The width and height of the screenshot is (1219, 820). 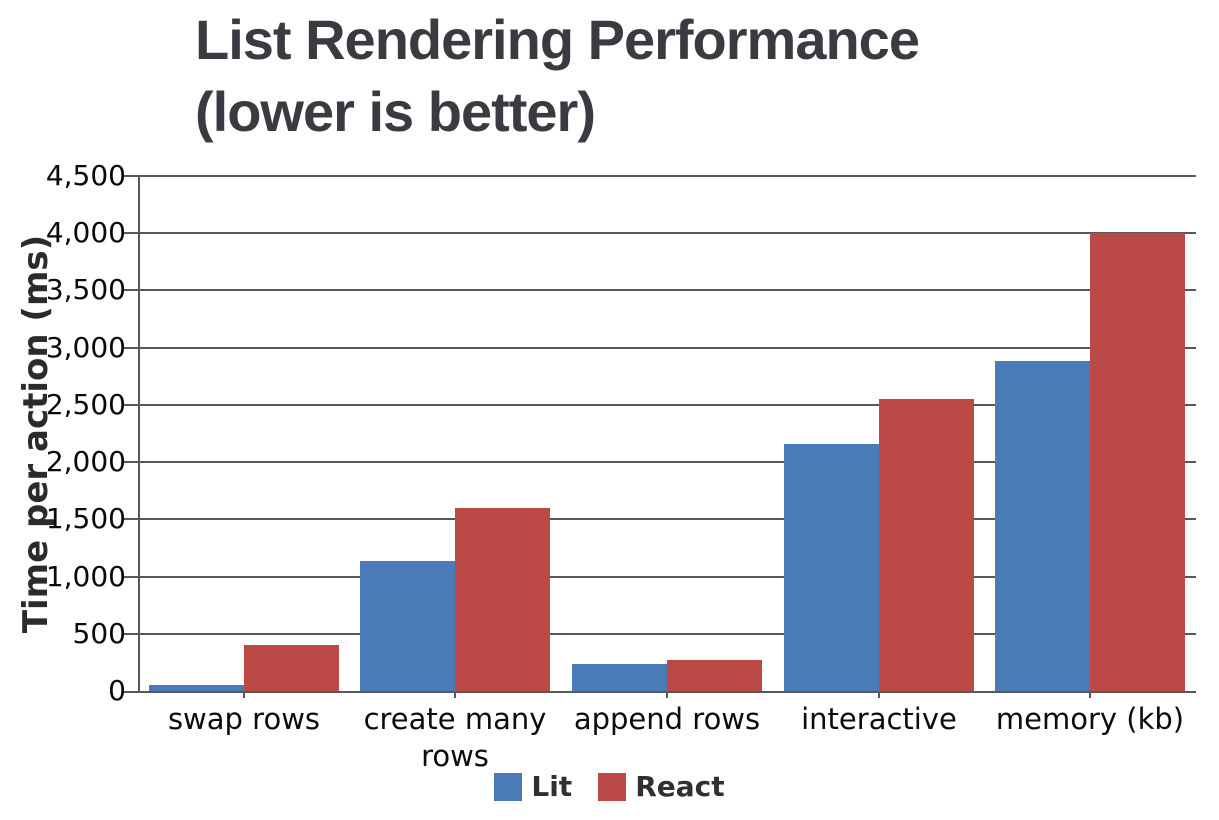 I want to click on y-tick-label: 1,000, so click(x=85, y=576).